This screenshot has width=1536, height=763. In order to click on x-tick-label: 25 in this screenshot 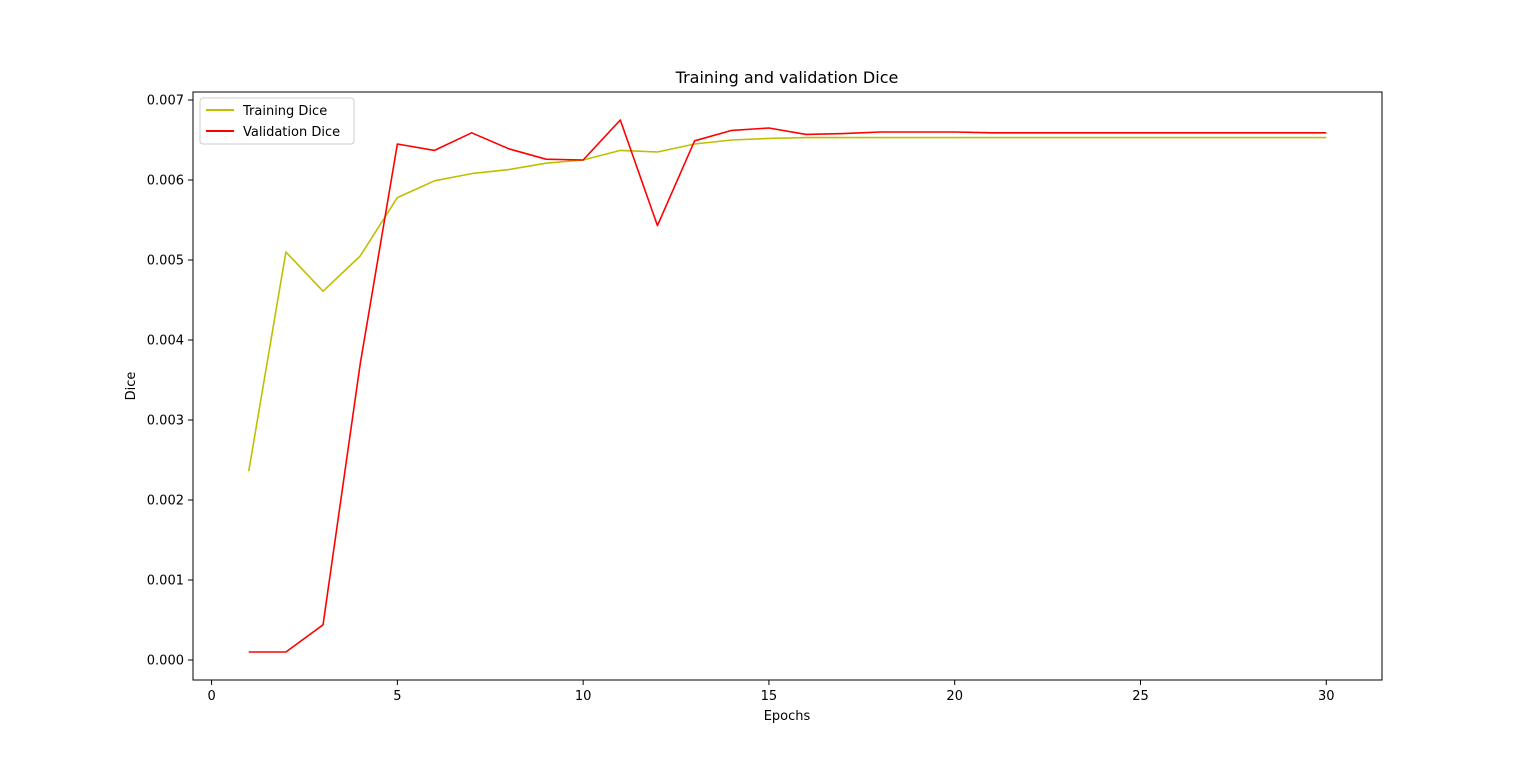, I will do `click(1140, 696)`.